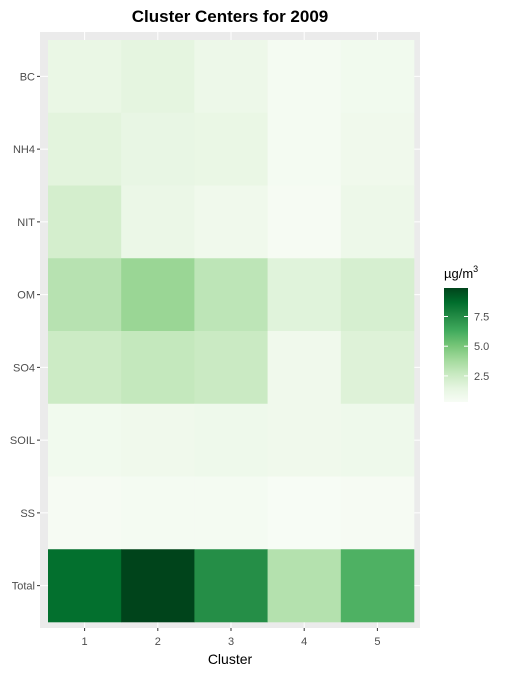  Describe the element at coordinates (231, 642) in the screenshot. I see `x-tick-label: 3` at that location.